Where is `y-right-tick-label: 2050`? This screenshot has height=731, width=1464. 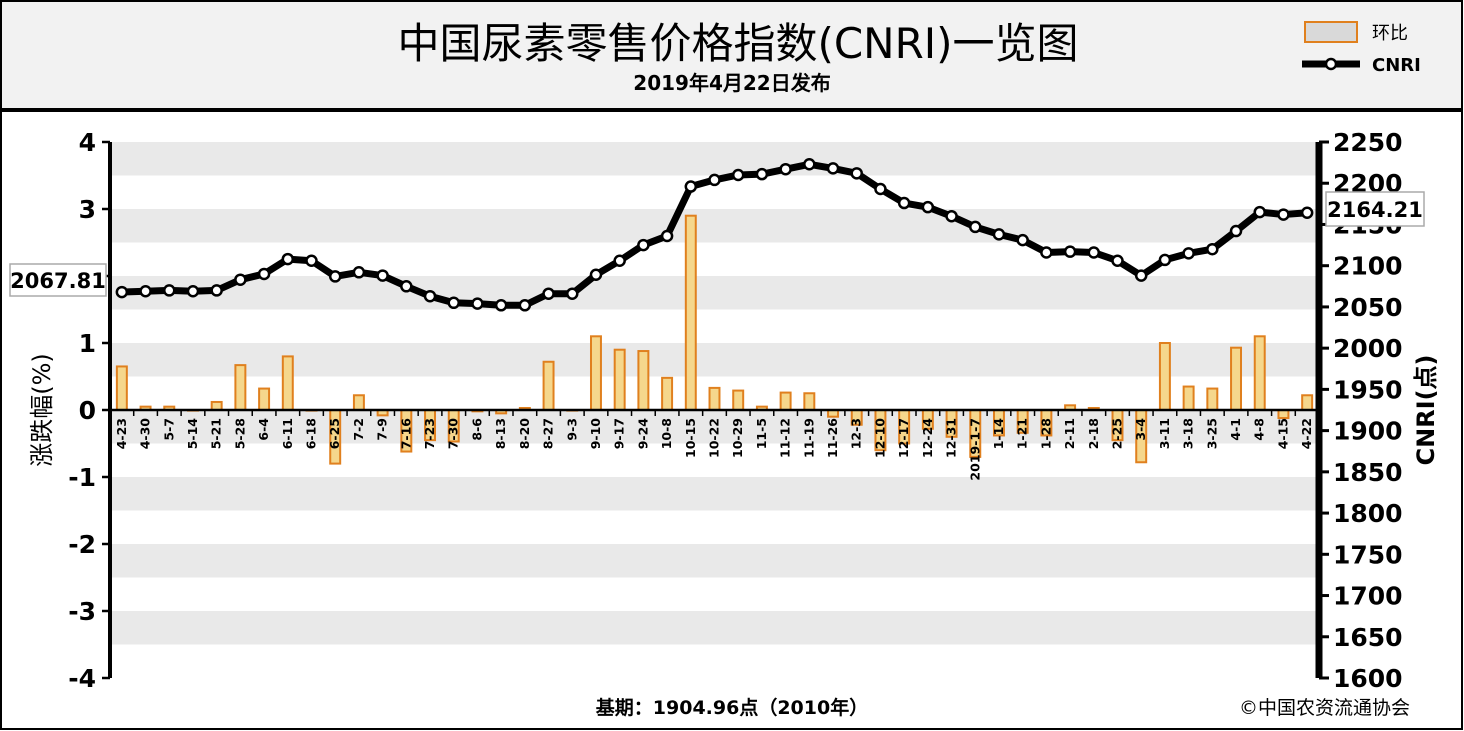 y-right-tick-label: 2050 is located at coordinates (1368, 307).